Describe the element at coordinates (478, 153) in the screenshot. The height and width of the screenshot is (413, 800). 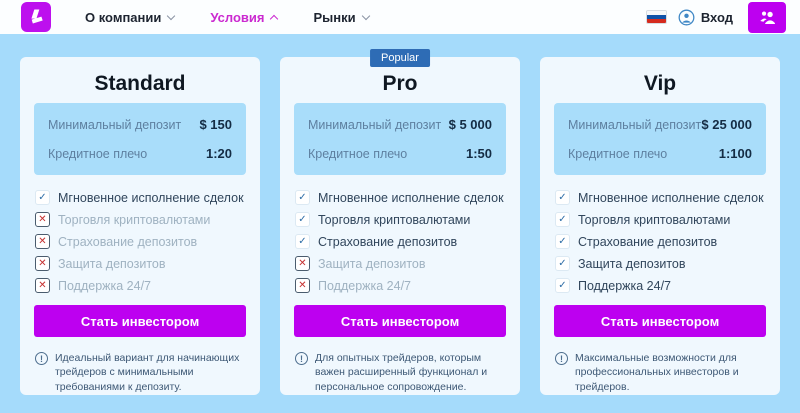
I see `stat-value: 1:50` at that location.